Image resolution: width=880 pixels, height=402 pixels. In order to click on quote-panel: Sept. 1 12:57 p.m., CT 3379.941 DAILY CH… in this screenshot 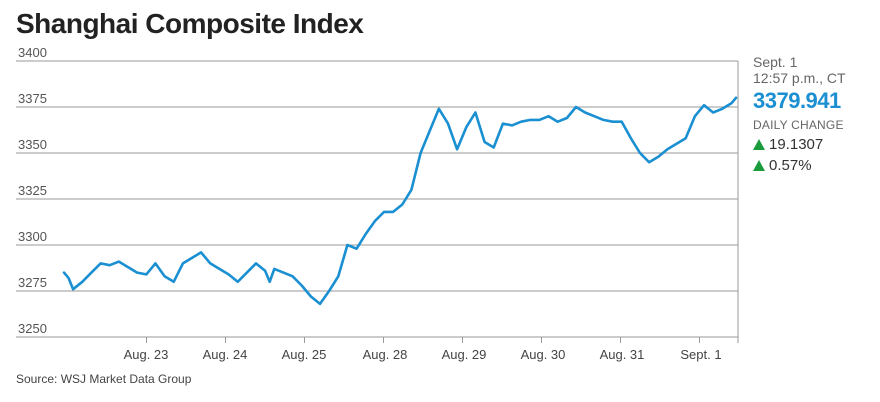, I will do `click(815, 114)`.